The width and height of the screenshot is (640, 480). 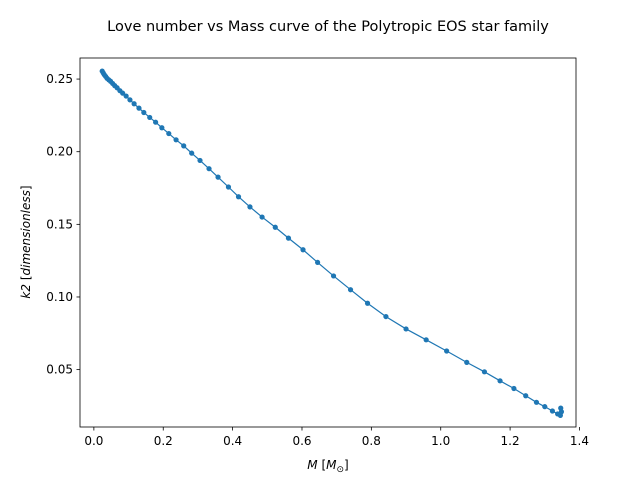 What do you see at coordinates (312, 465) in the screenshot?
I see `x-axis-label-var: M` at bounding box center [312, 465].